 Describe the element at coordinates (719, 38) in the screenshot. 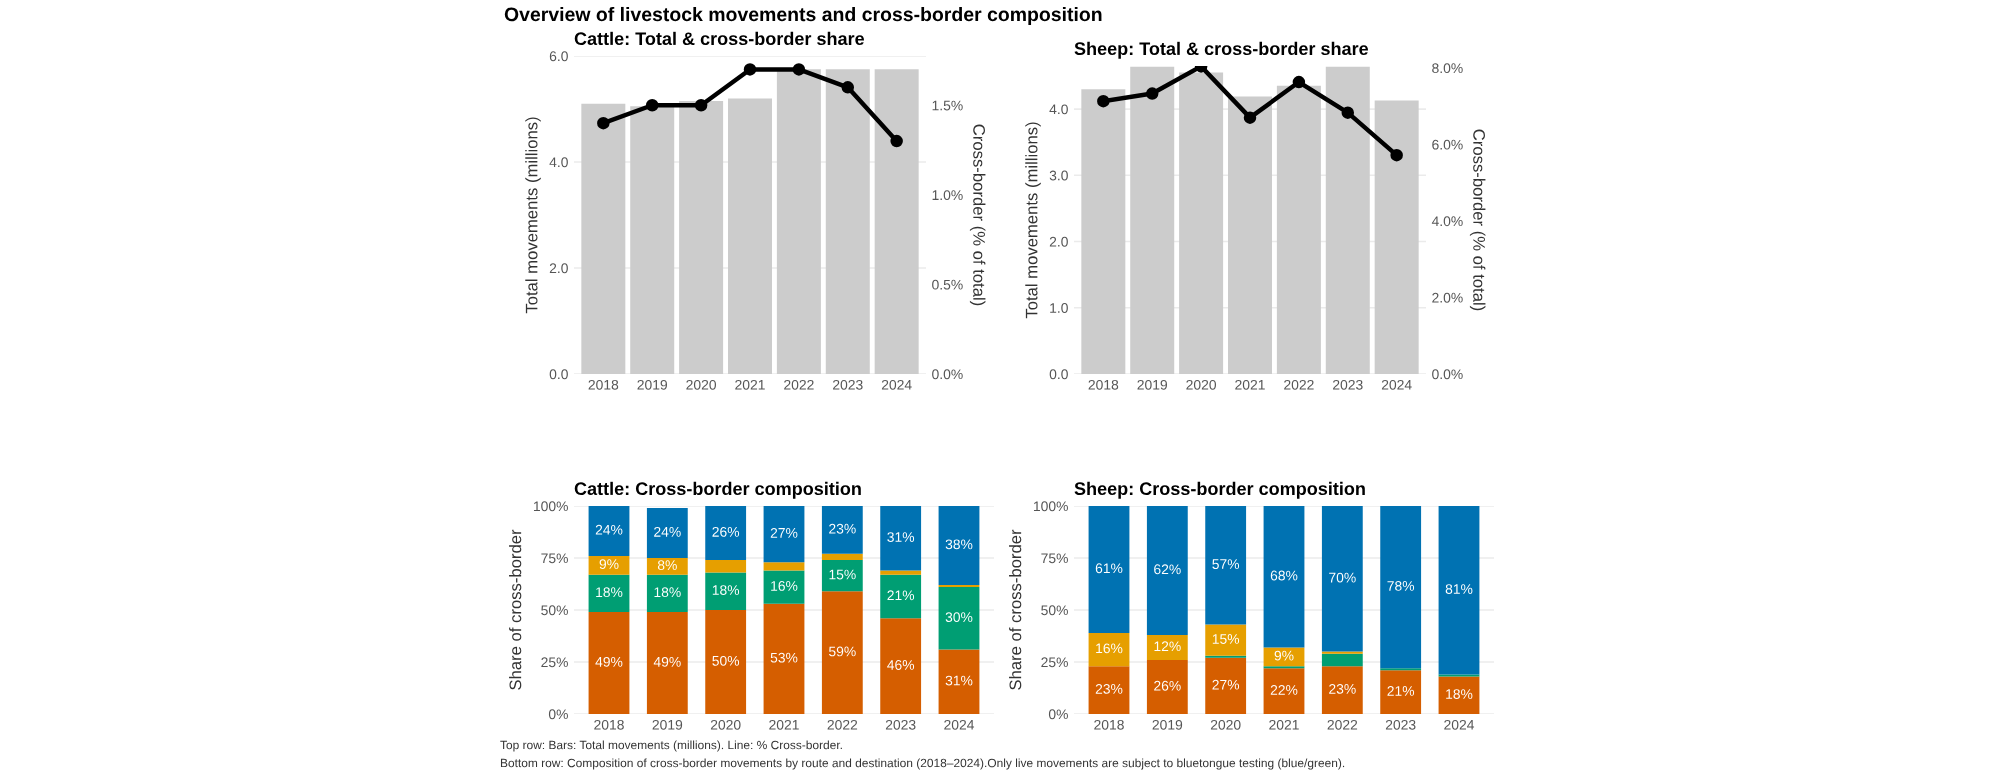

I see `chart-title: Cattle: Total & cross-border share` at that location.